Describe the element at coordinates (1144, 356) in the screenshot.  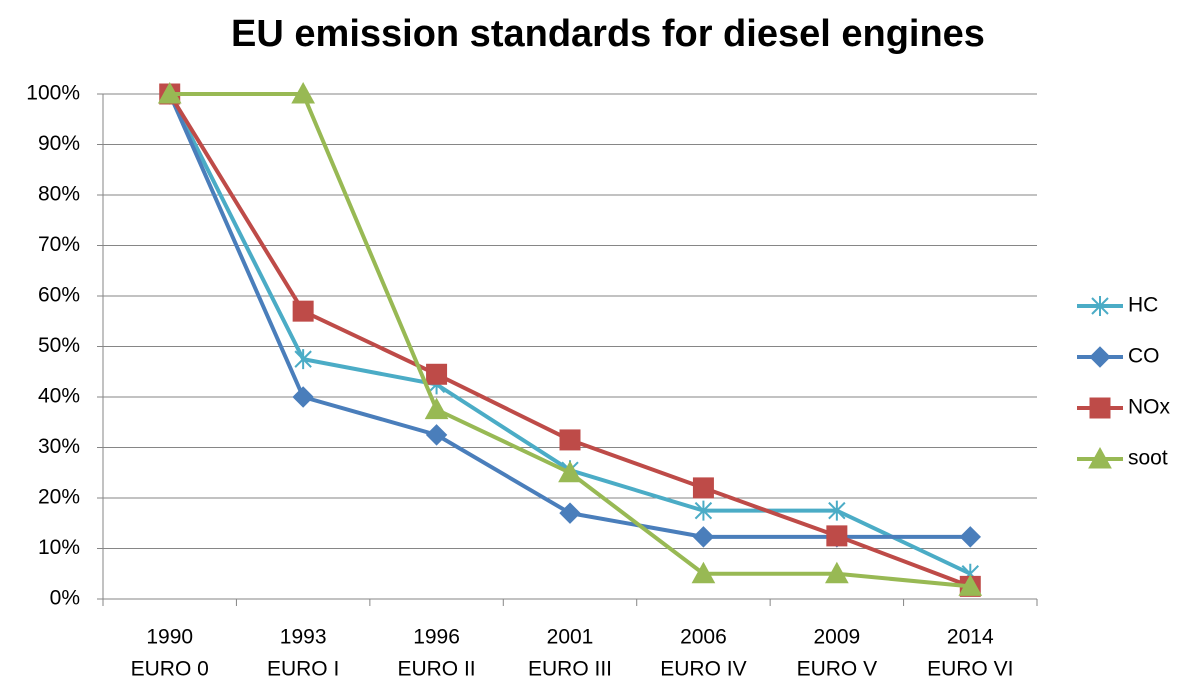
I see `legend-label: CO` at that location.